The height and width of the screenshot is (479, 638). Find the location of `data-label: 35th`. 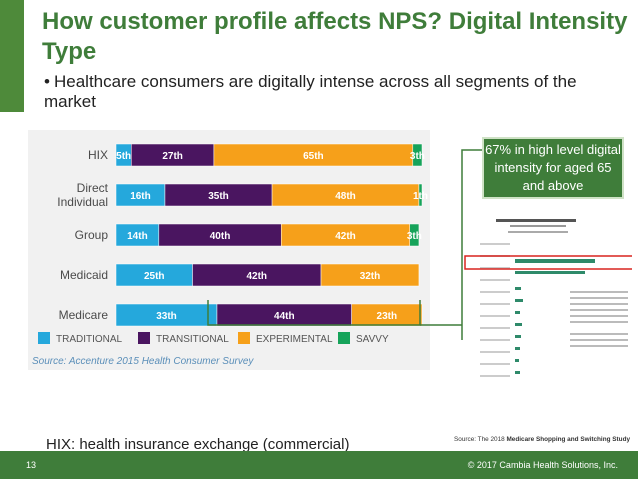

data-label: 35th is located at coordinates (218, 196).